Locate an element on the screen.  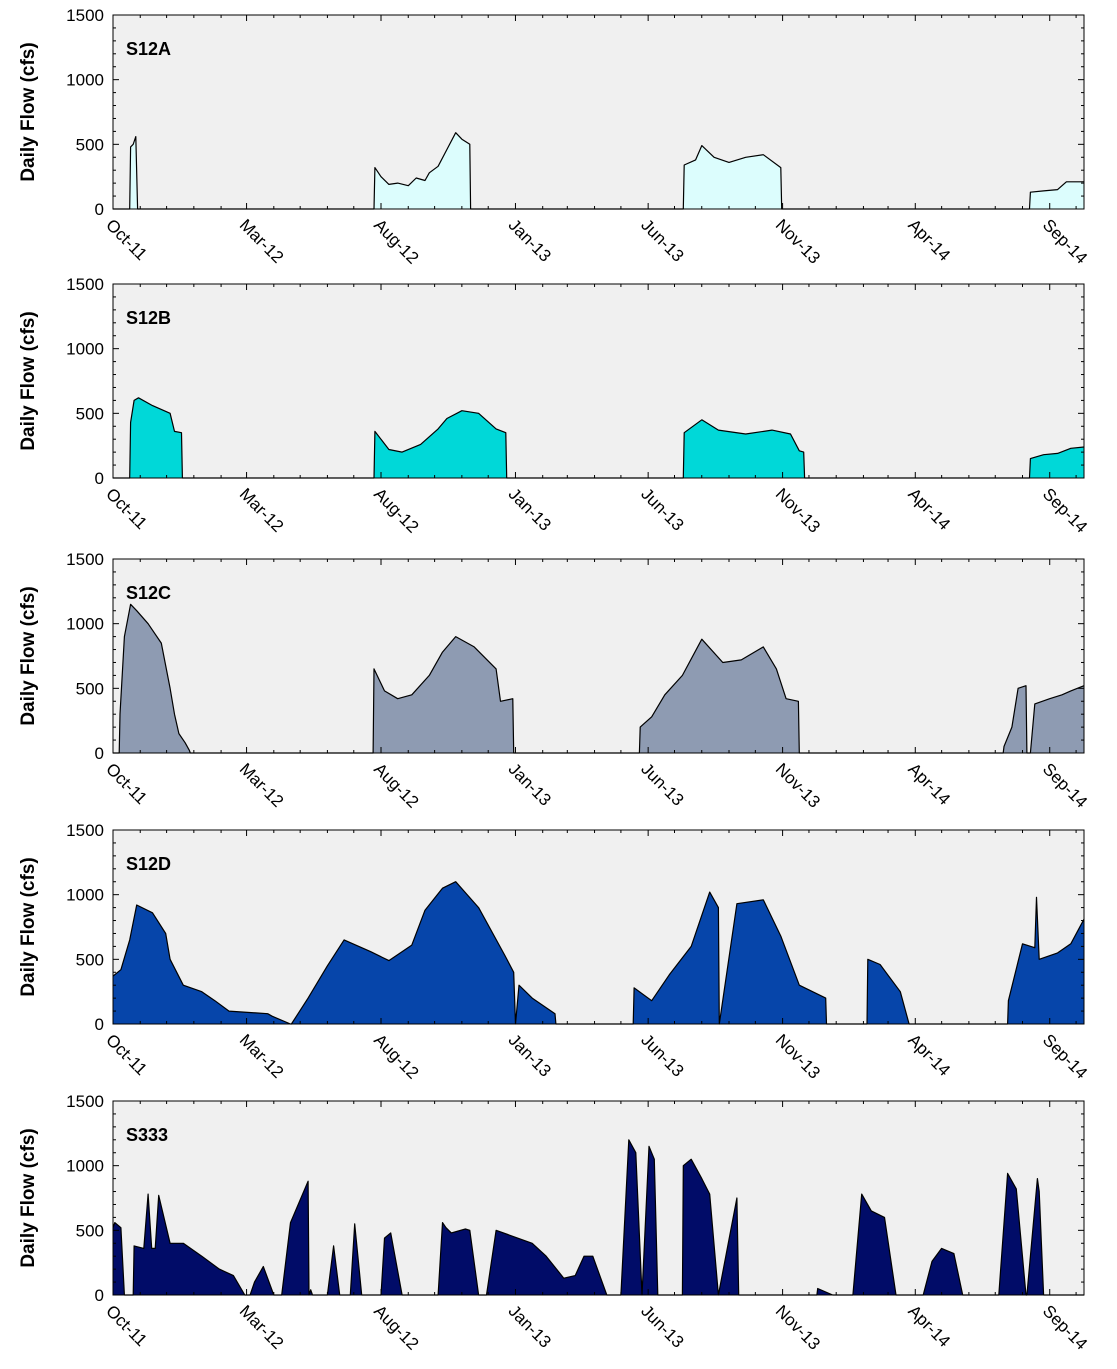
panel-title: S12D is located at coordinates (148, 864).